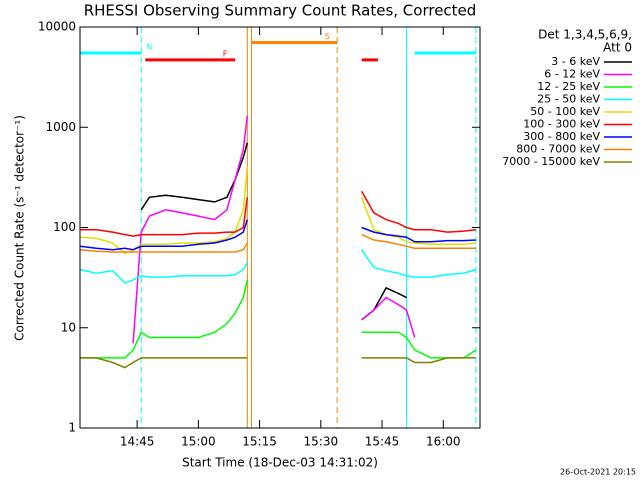 The width and height of the screenshot is (640, 480). Describe the element at coordinates (575, 61) in the screenshot. I see `legend-label: 3 - 6 keV` at that location.